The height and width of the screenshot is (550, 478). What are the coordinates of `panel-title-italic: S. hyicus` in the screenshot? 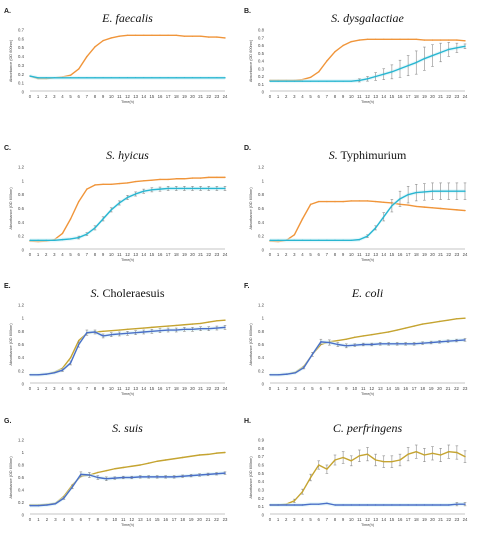 It's located at (127, 155).